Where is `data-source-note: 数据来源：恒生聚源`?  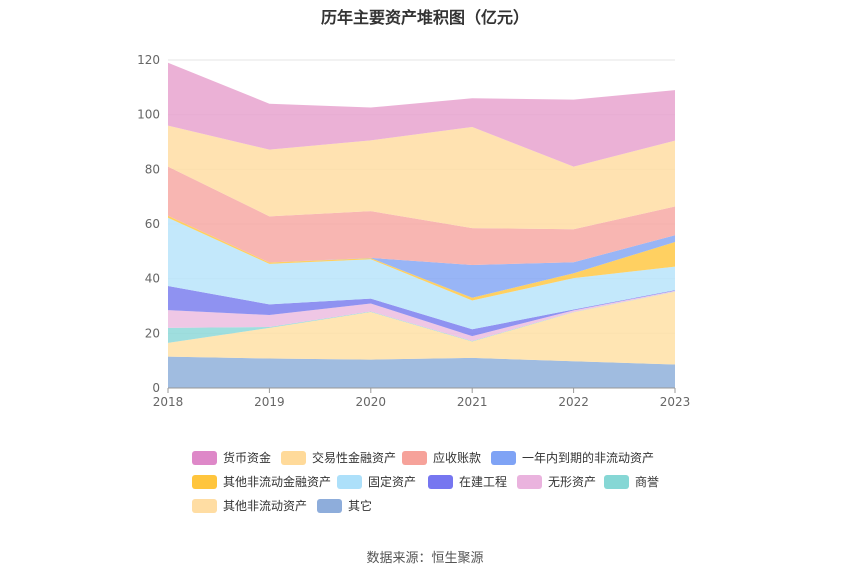
data-source-note: 数据来源：恒生聚源 is located at coordinates (425, 558).